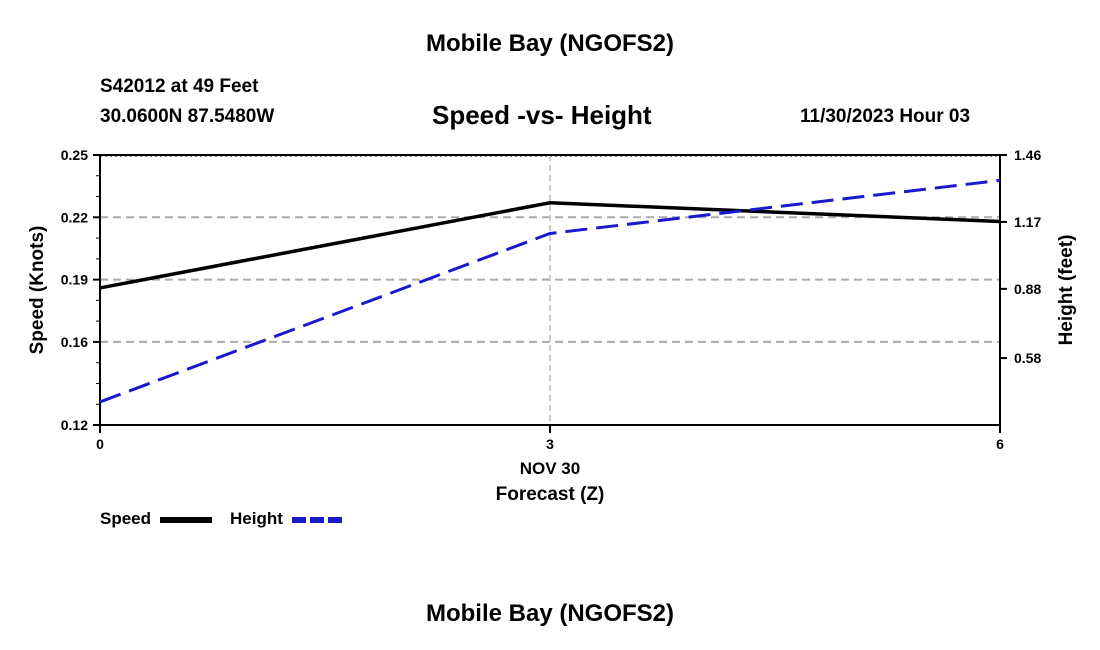  Describe the element at coordinates (100, 444) in the screenshot. I see `x-tick-label: 0` at that location.